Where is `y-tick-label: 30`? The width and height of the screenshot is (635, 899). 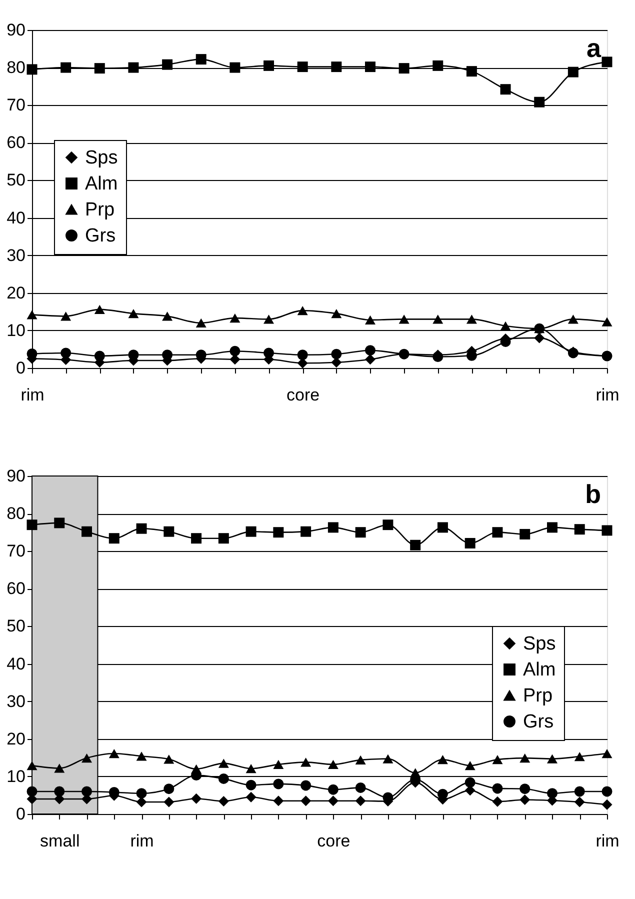
y-tick-label: 30 is located at coordinates (16, 701).